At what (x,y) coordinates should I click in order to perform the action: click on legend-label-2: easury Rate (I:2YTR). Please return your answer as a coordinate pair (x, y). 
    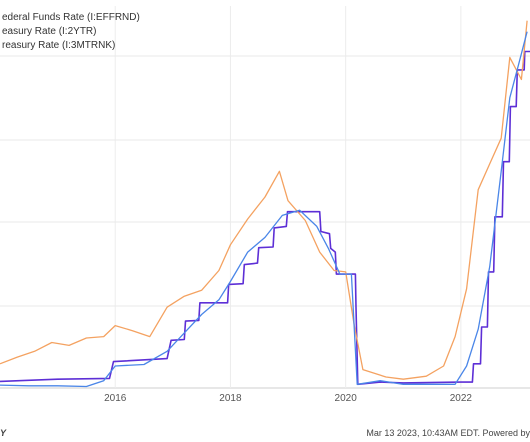
    Looking at the image, I should click on (49, 31).